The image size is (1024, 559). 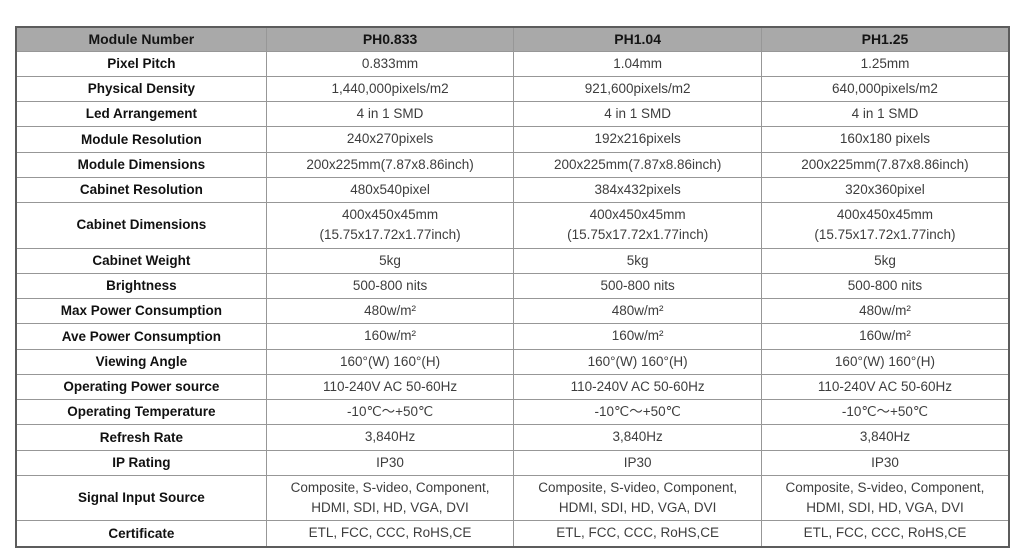 What do you see at coordinates (141, 361) in the screenshot?
I see `spec-label: Viewing Angle` at bounding box center [141, 361].